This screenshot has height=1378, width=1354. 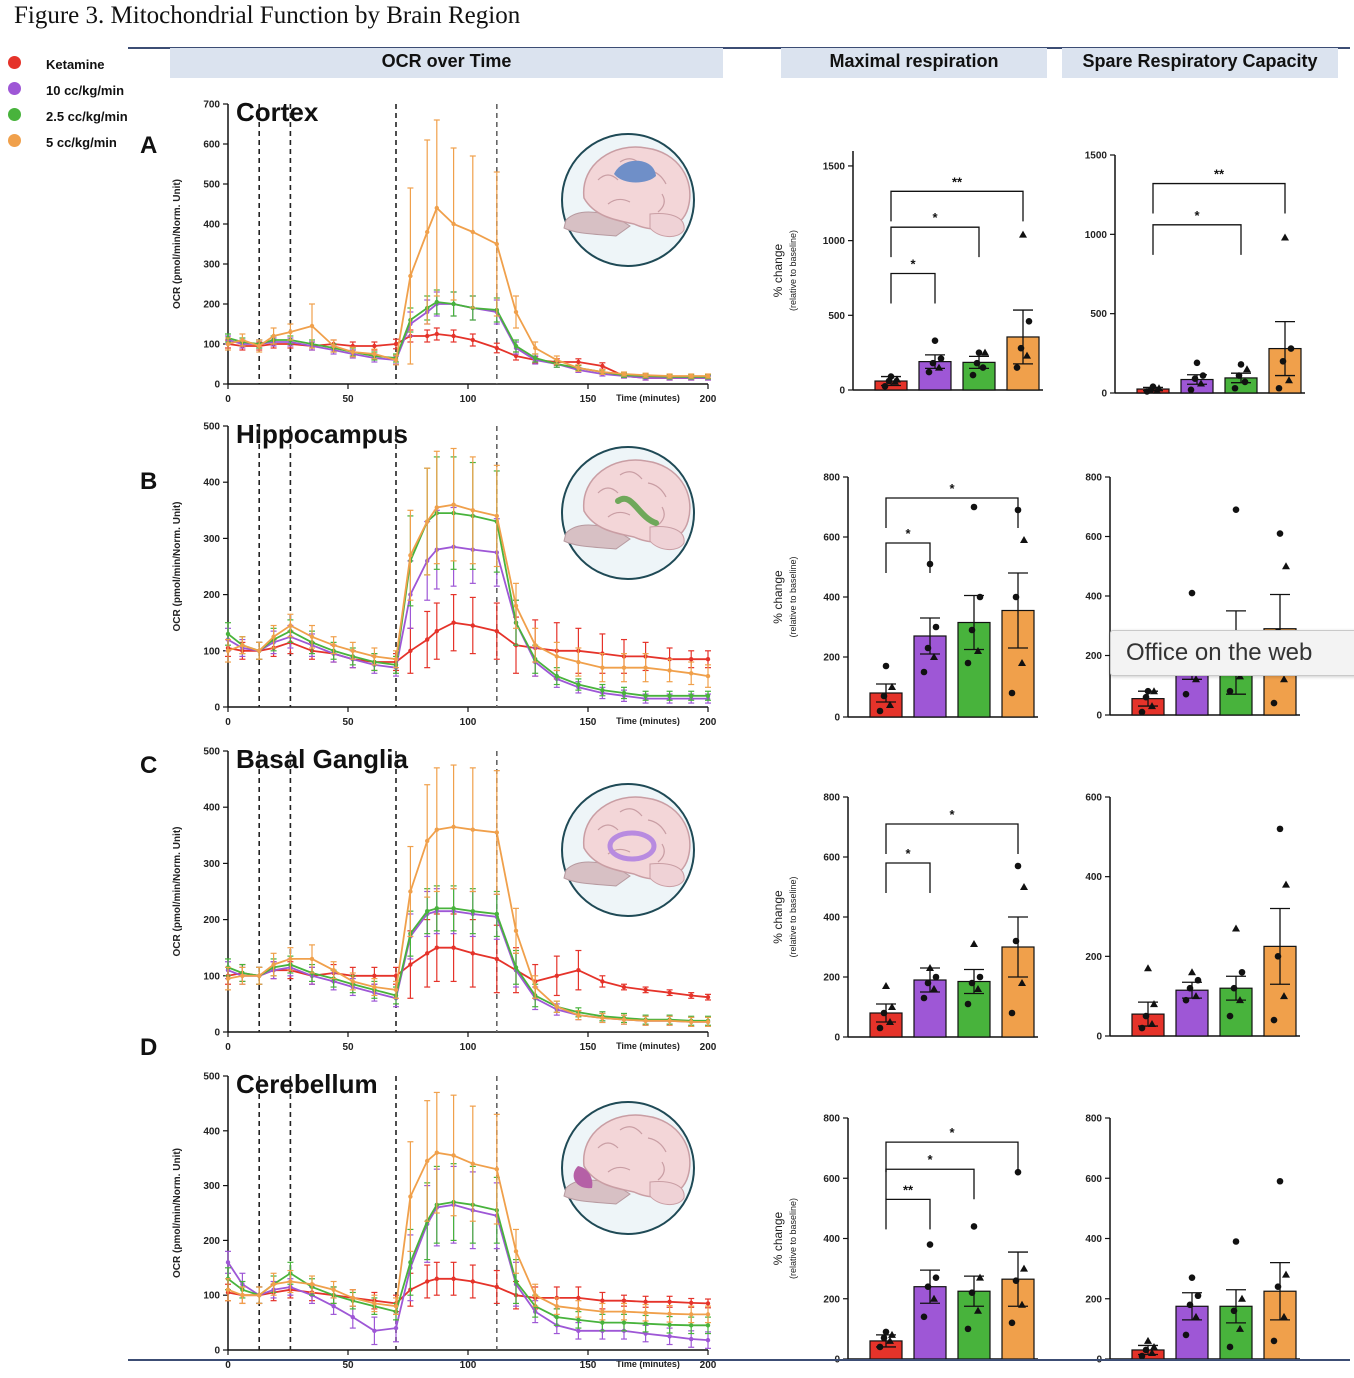 What do you see at coordinates (348, 1365) in the screenshot?
I see `x-tick-label: 50` at bounding box center [348, 1365].